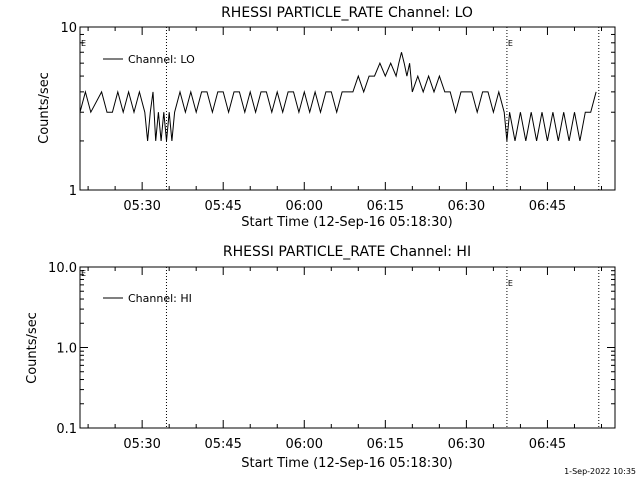  Describe the element at coordinates (161, 59) in the screenshot. I see `legend-label: Channel: LO` at that location.